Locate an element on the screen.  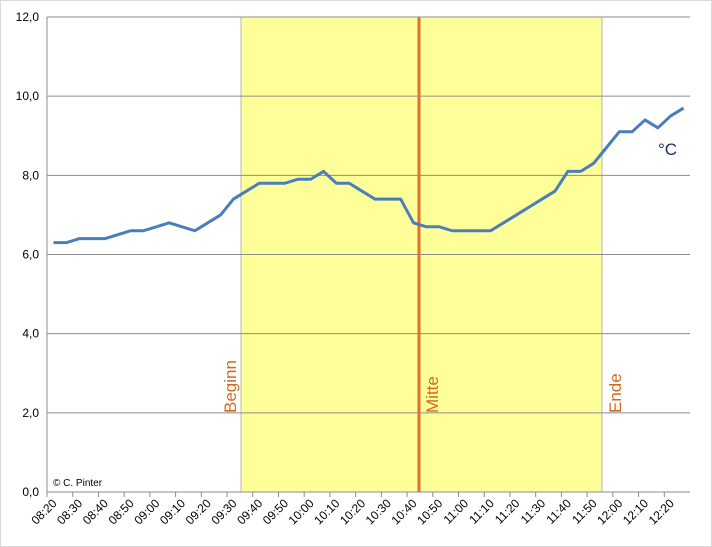
y-tick-label: 12,0 is located at coordinates (28, 17).